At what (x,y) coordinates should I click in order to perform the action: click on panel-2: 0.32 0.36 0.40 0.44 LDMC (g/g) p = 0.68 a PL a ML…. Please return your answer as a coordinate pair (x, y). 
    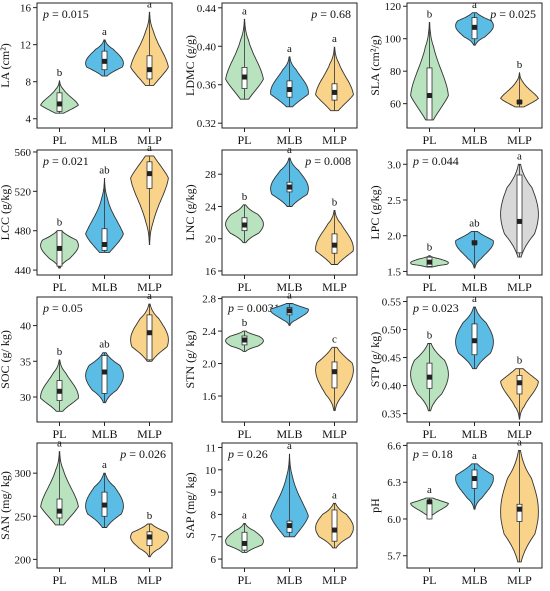
    Looking at the image, I should click on (270, 74).